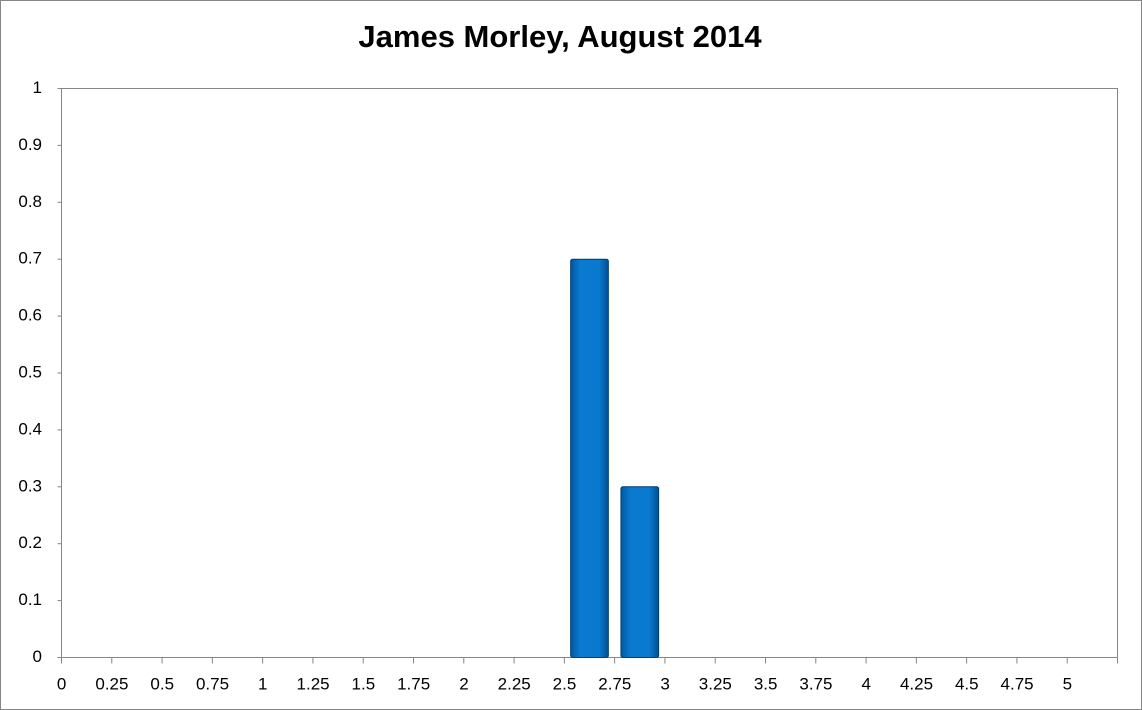  I want to click on y-tick-label: 0.4, so click(30, 428).